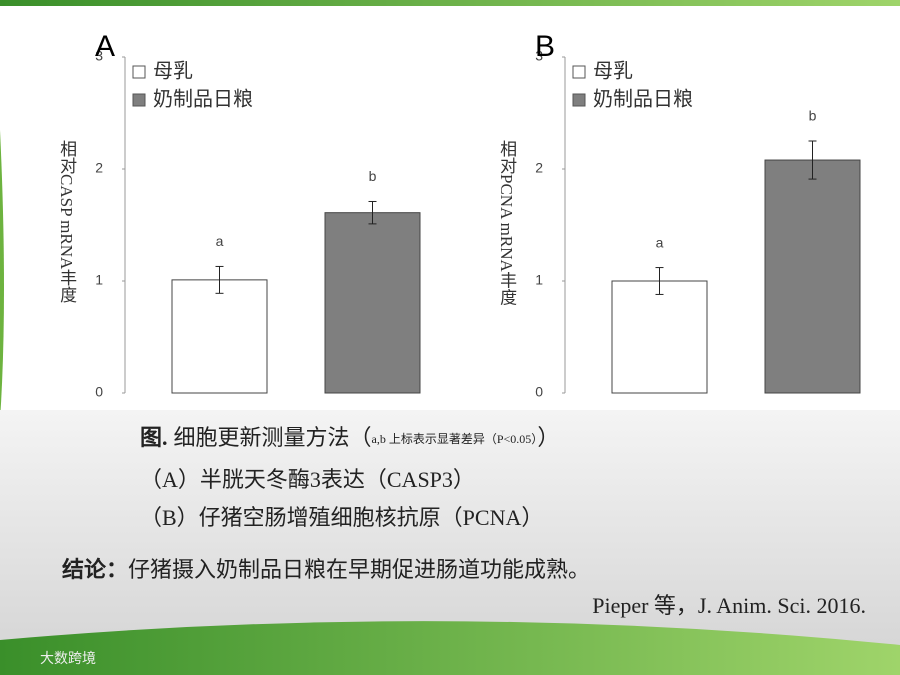  I want to click on top-stripe, so click(450, 3).